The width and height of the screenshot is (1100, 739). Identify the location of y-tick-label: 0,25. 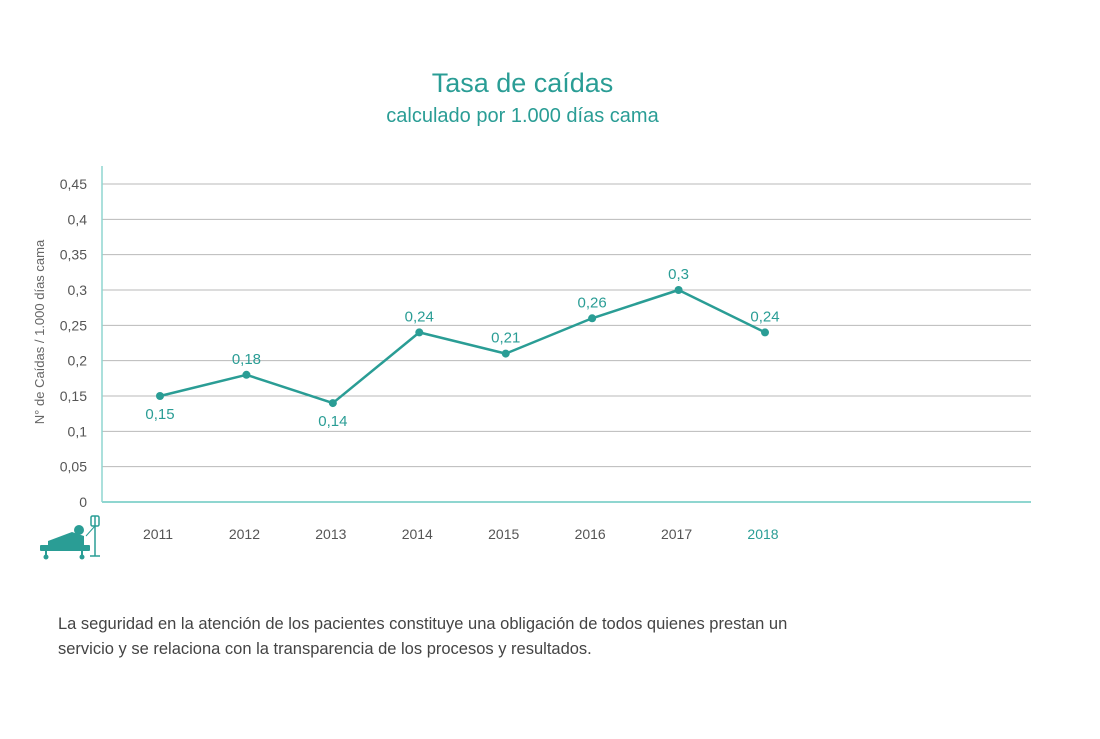
(73, 325).